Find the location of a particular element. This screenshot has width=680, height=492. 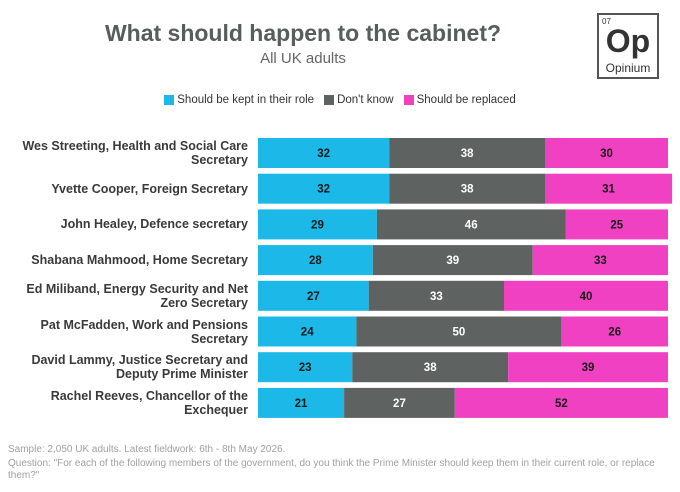

legend-label: Don't know is located at coordinates (365, 100).